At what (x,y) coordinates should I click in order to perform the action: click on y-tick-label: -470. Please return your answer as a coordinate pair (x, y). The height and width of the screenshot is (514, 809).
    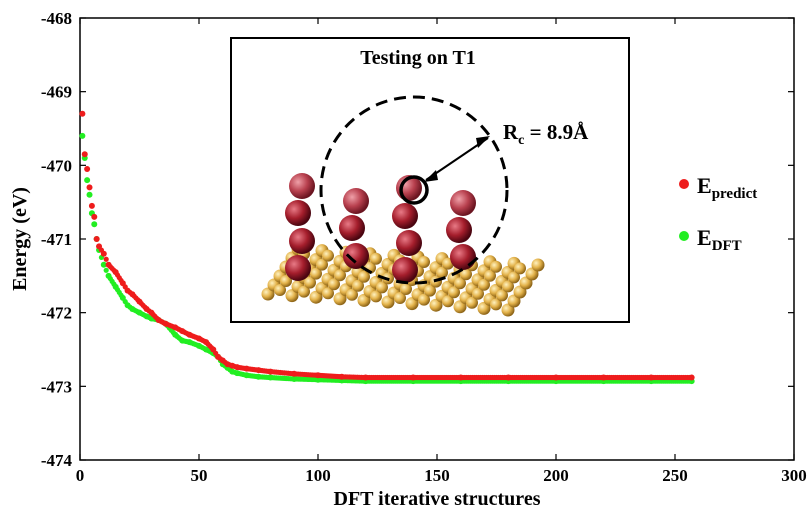
    Looking at the image, I should click on (56, 165).